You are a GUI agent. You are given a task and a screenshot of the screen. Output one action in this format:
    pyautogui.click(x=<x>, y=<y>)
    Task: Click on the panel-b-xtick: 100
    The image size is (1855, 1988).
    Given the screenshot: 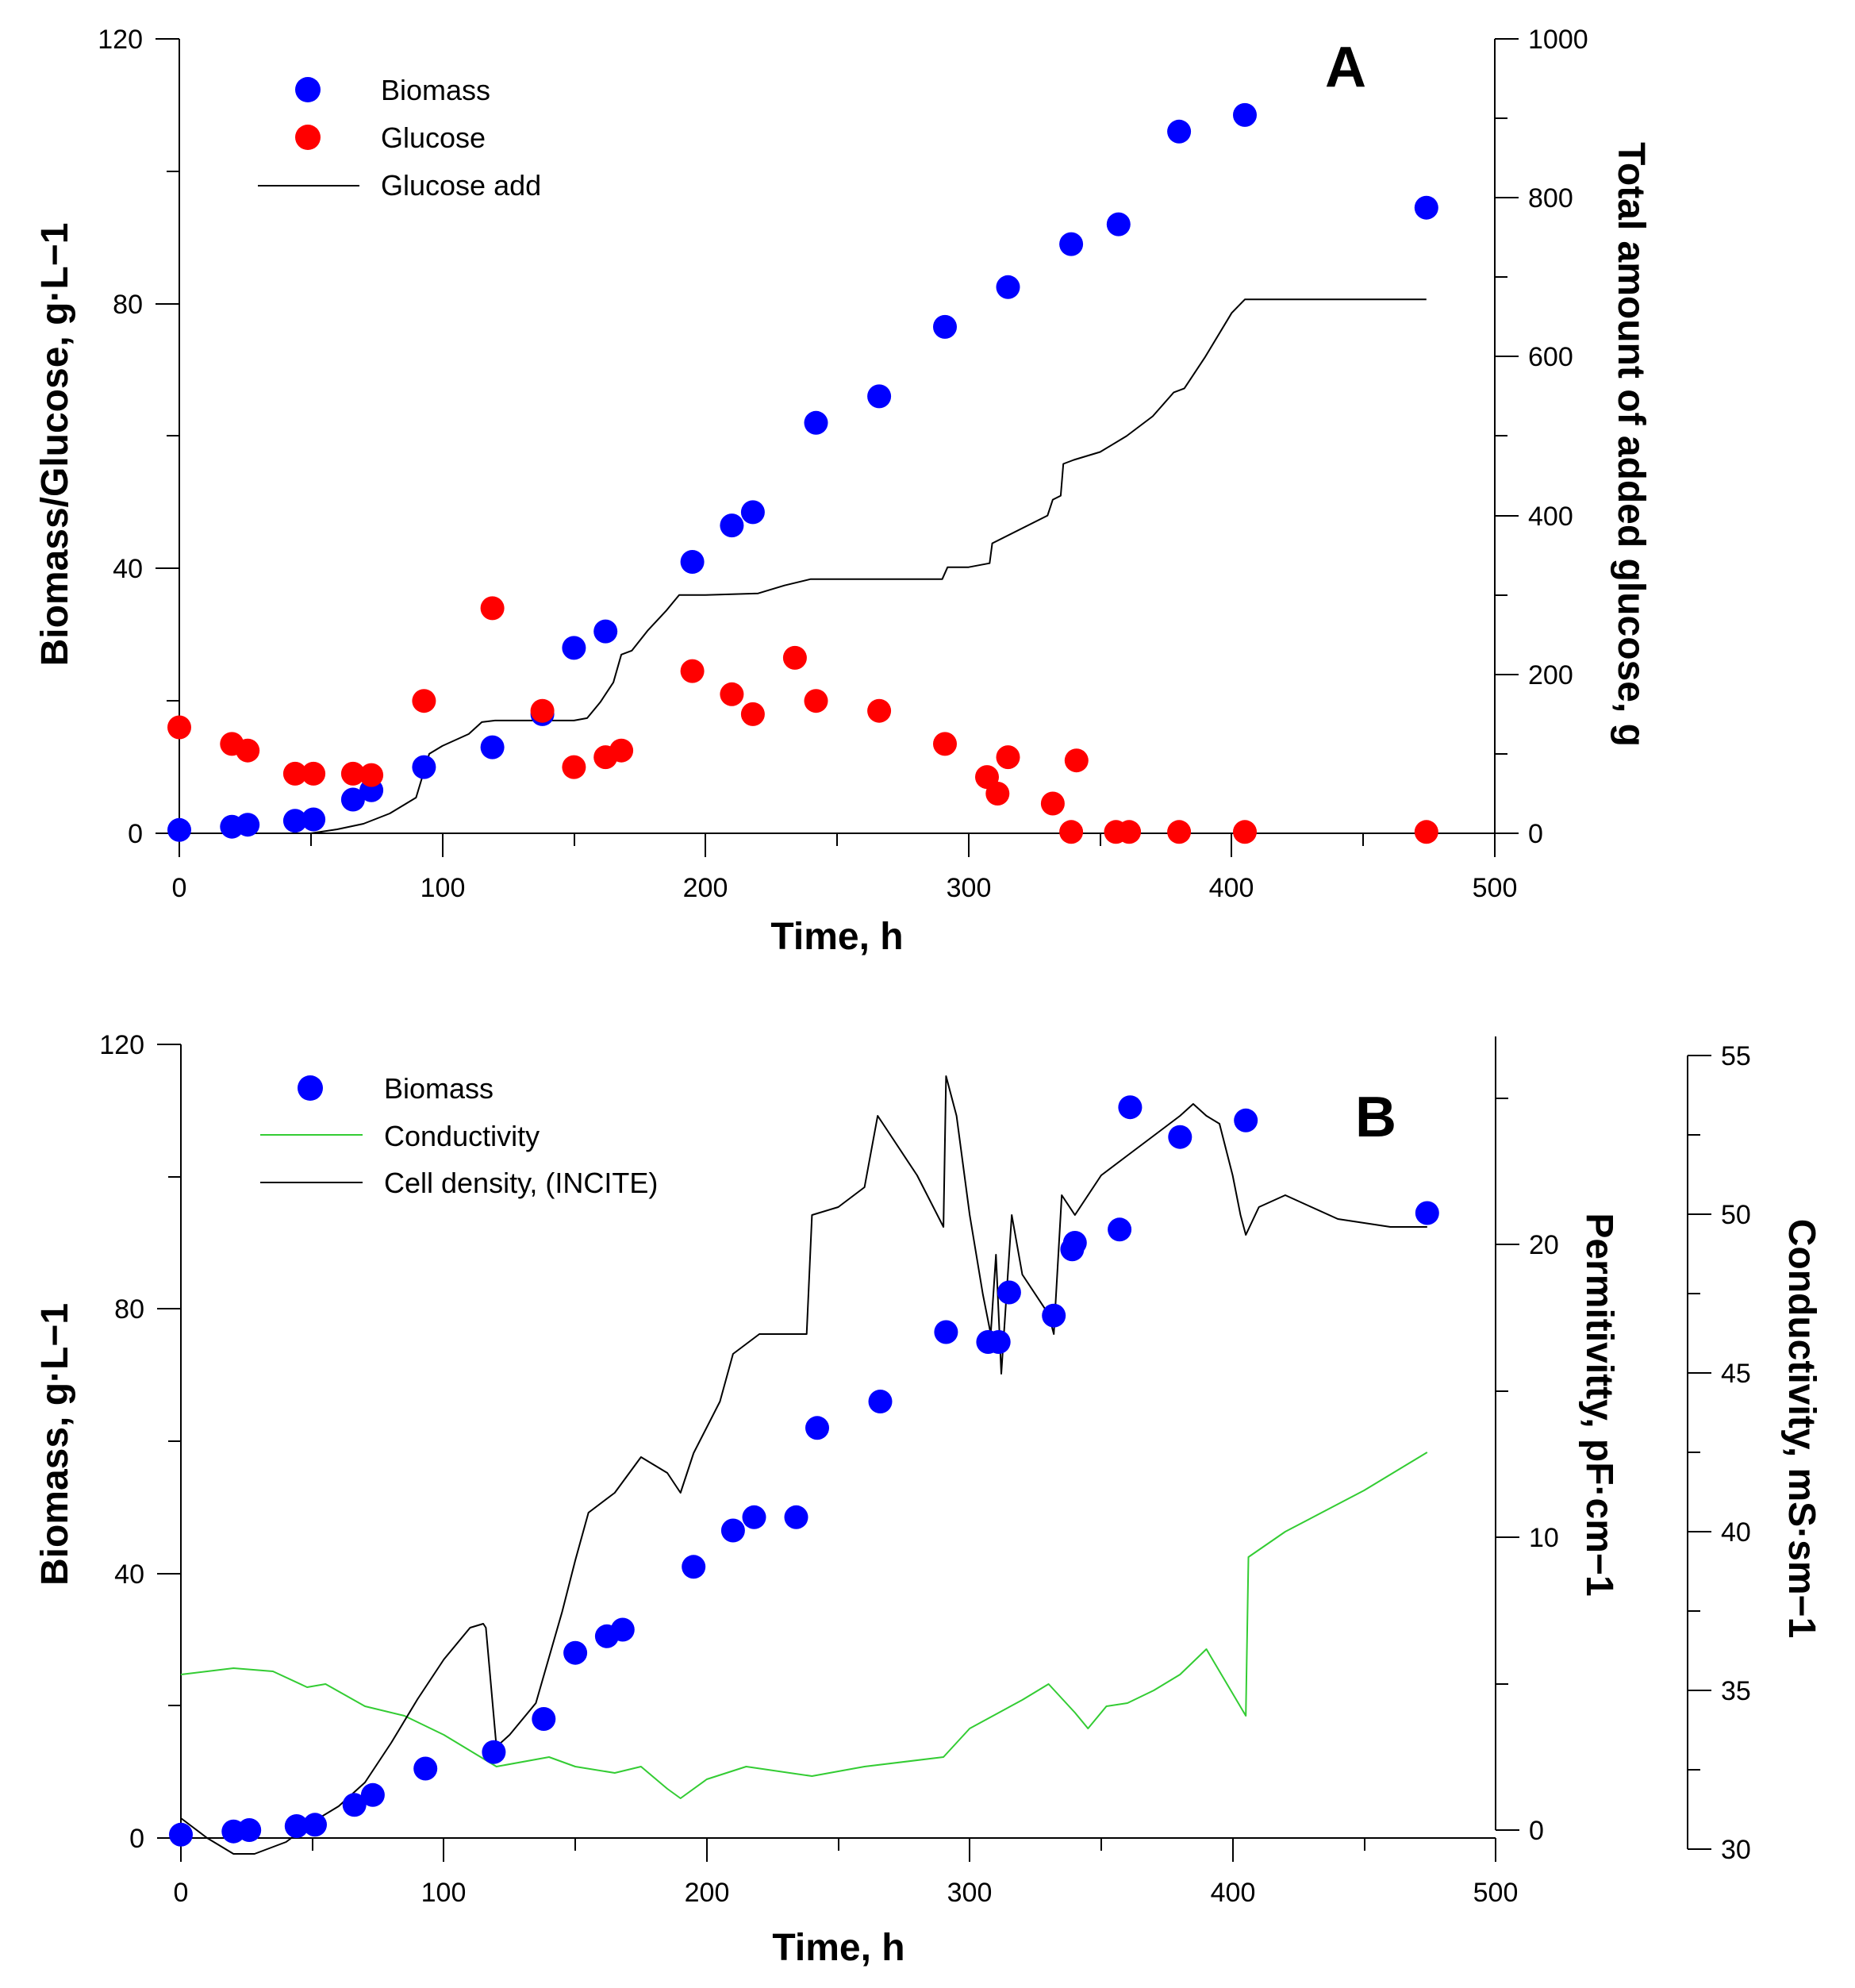 What is the action you would take?
    pyautogui.click(x=444, y=1893)
    